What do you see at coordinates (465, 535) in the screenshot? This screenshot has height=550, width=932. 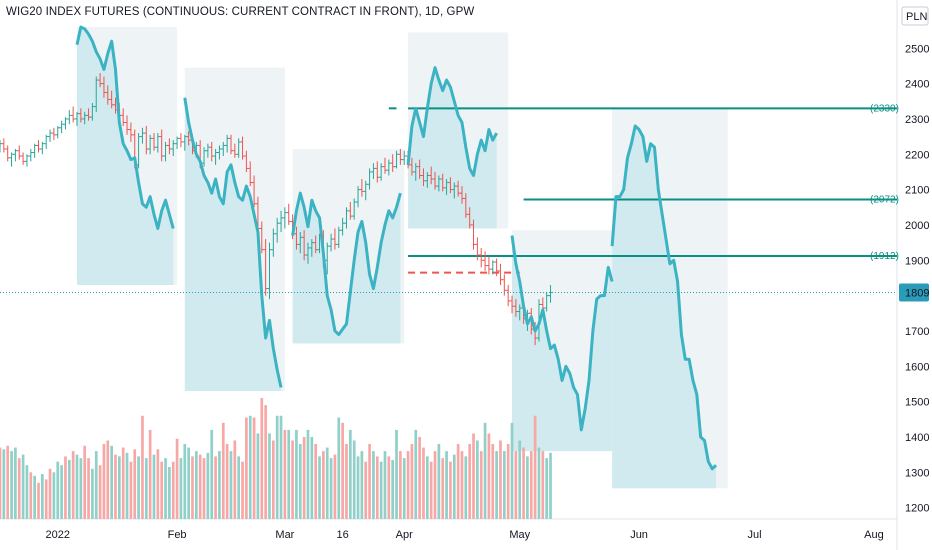 I see `time-axis: 2022 Feb Mar 16 Apr May Jun Jul Aug` at bounding box center [465, 535].